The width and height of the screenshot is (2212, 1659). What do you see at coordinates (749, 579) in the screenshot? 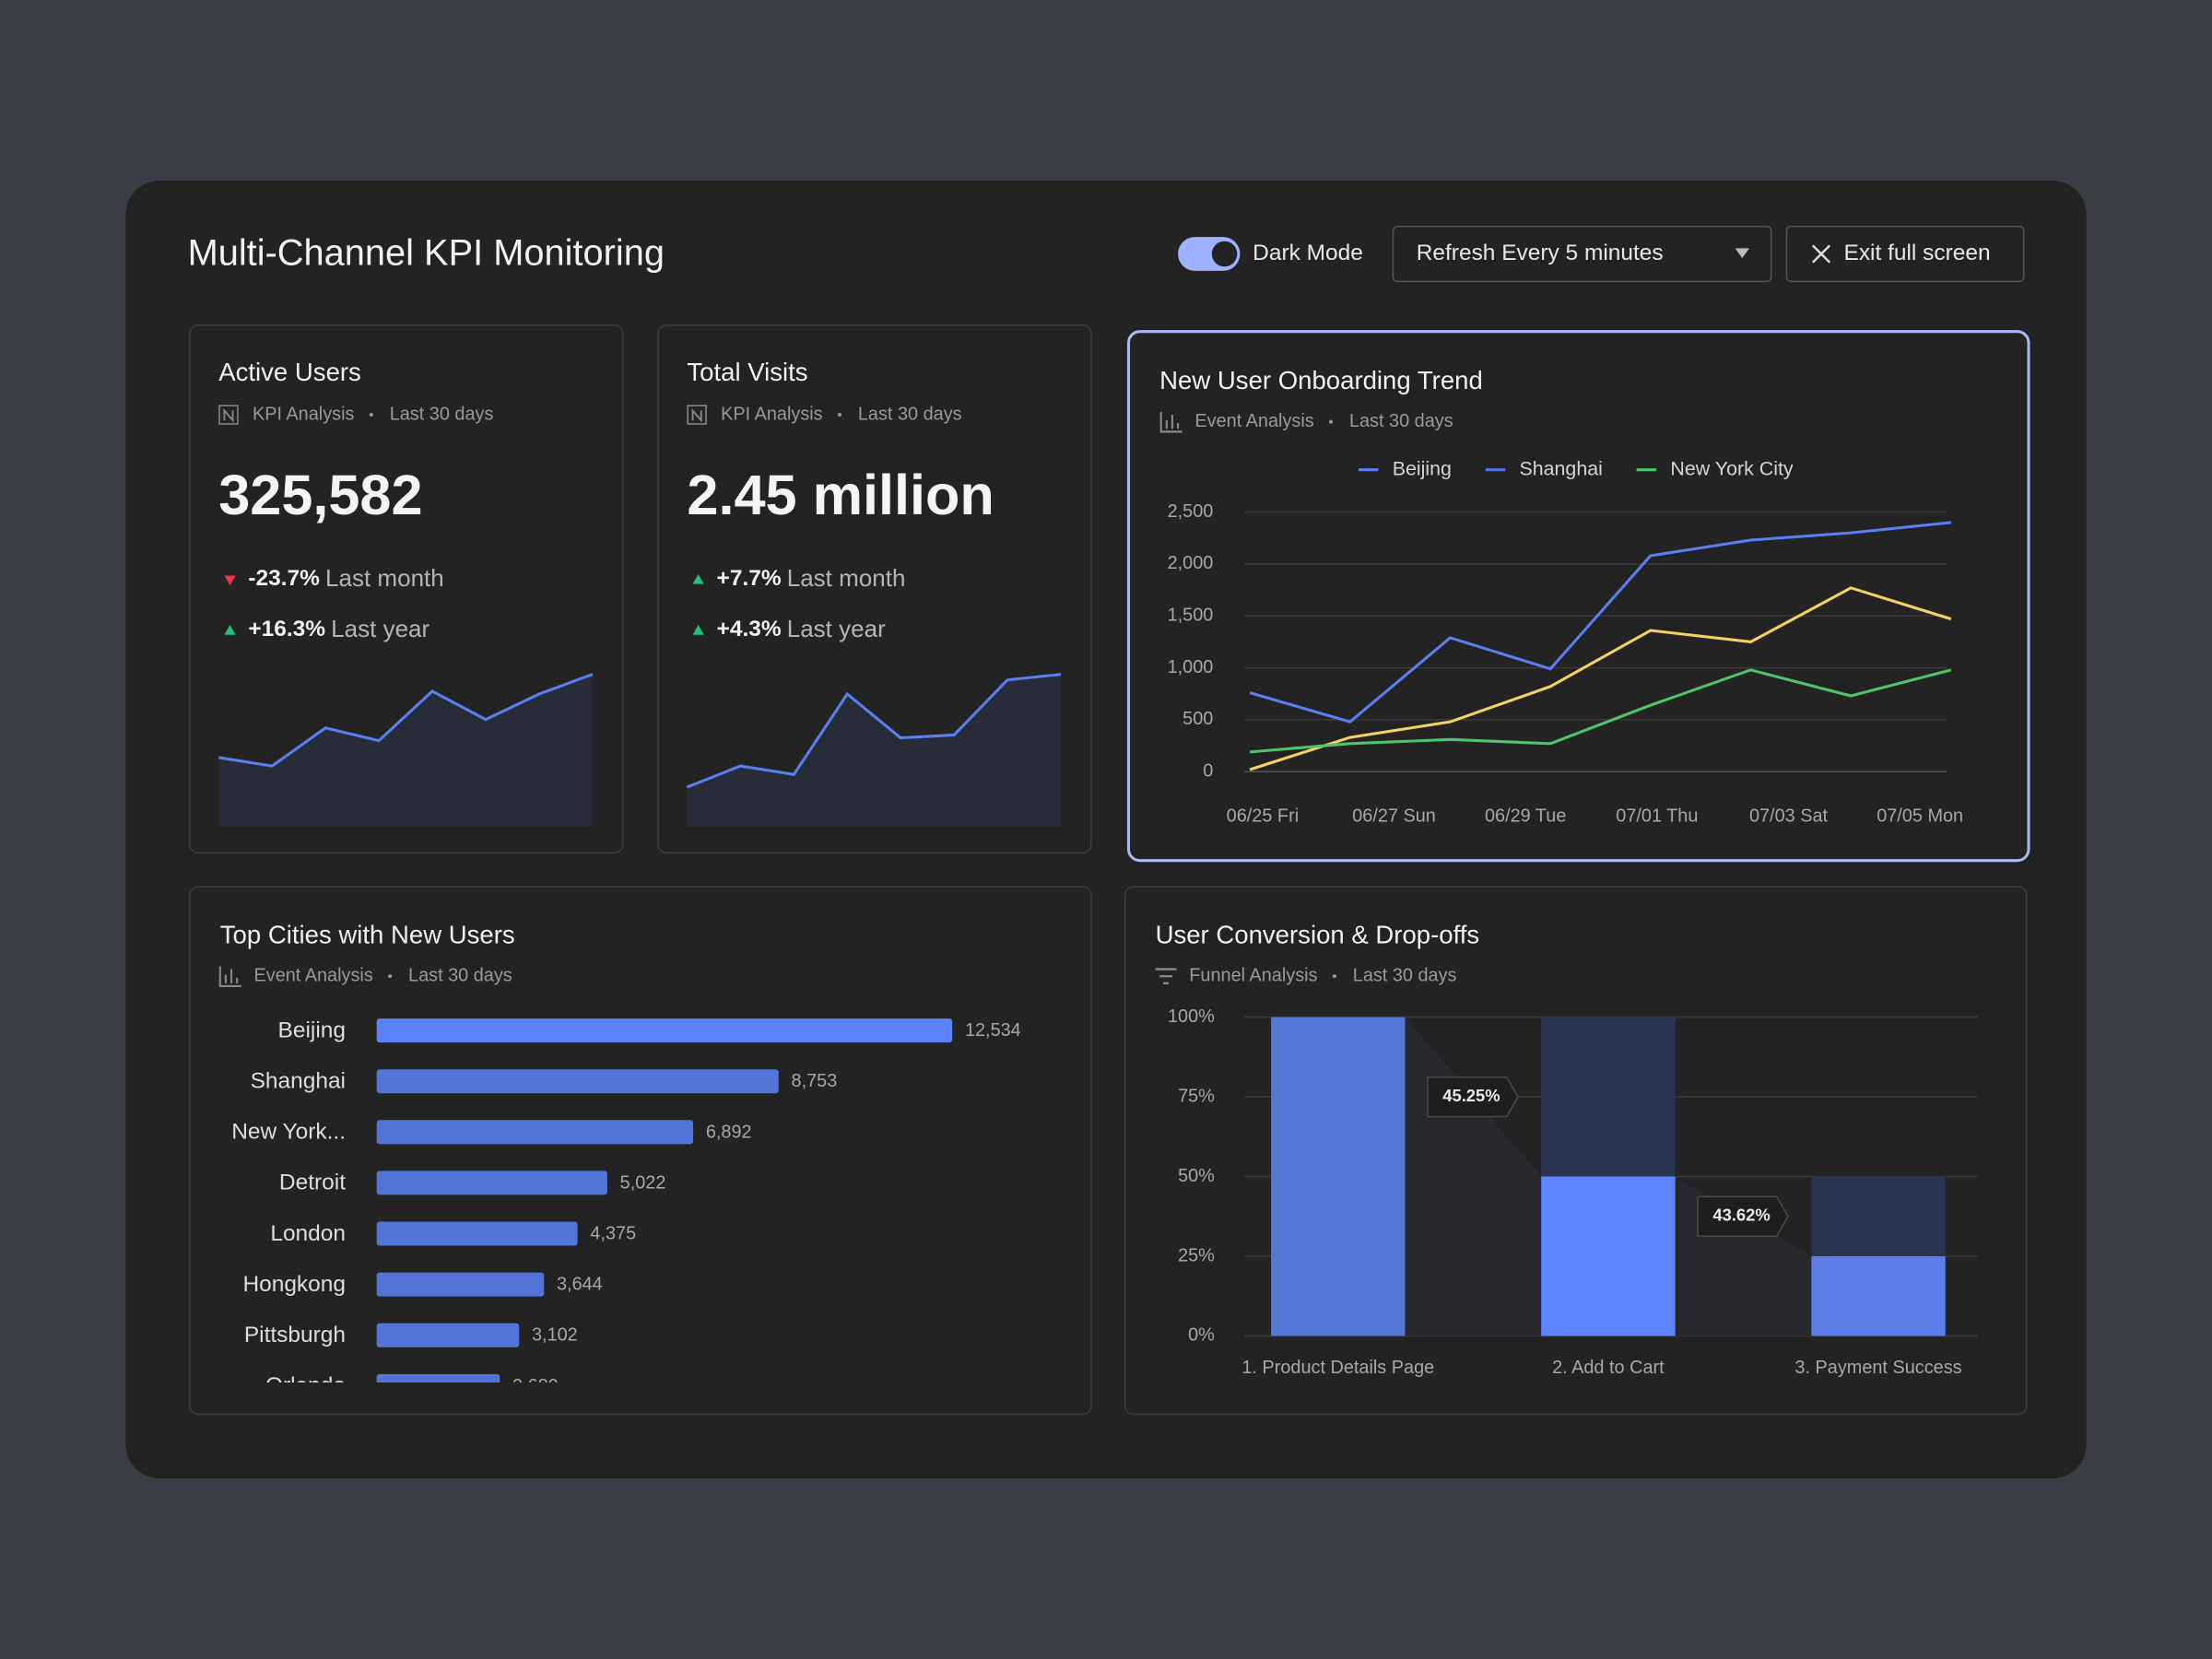
I see `change-delta: +7.7%` at bounding box center [749, 579].